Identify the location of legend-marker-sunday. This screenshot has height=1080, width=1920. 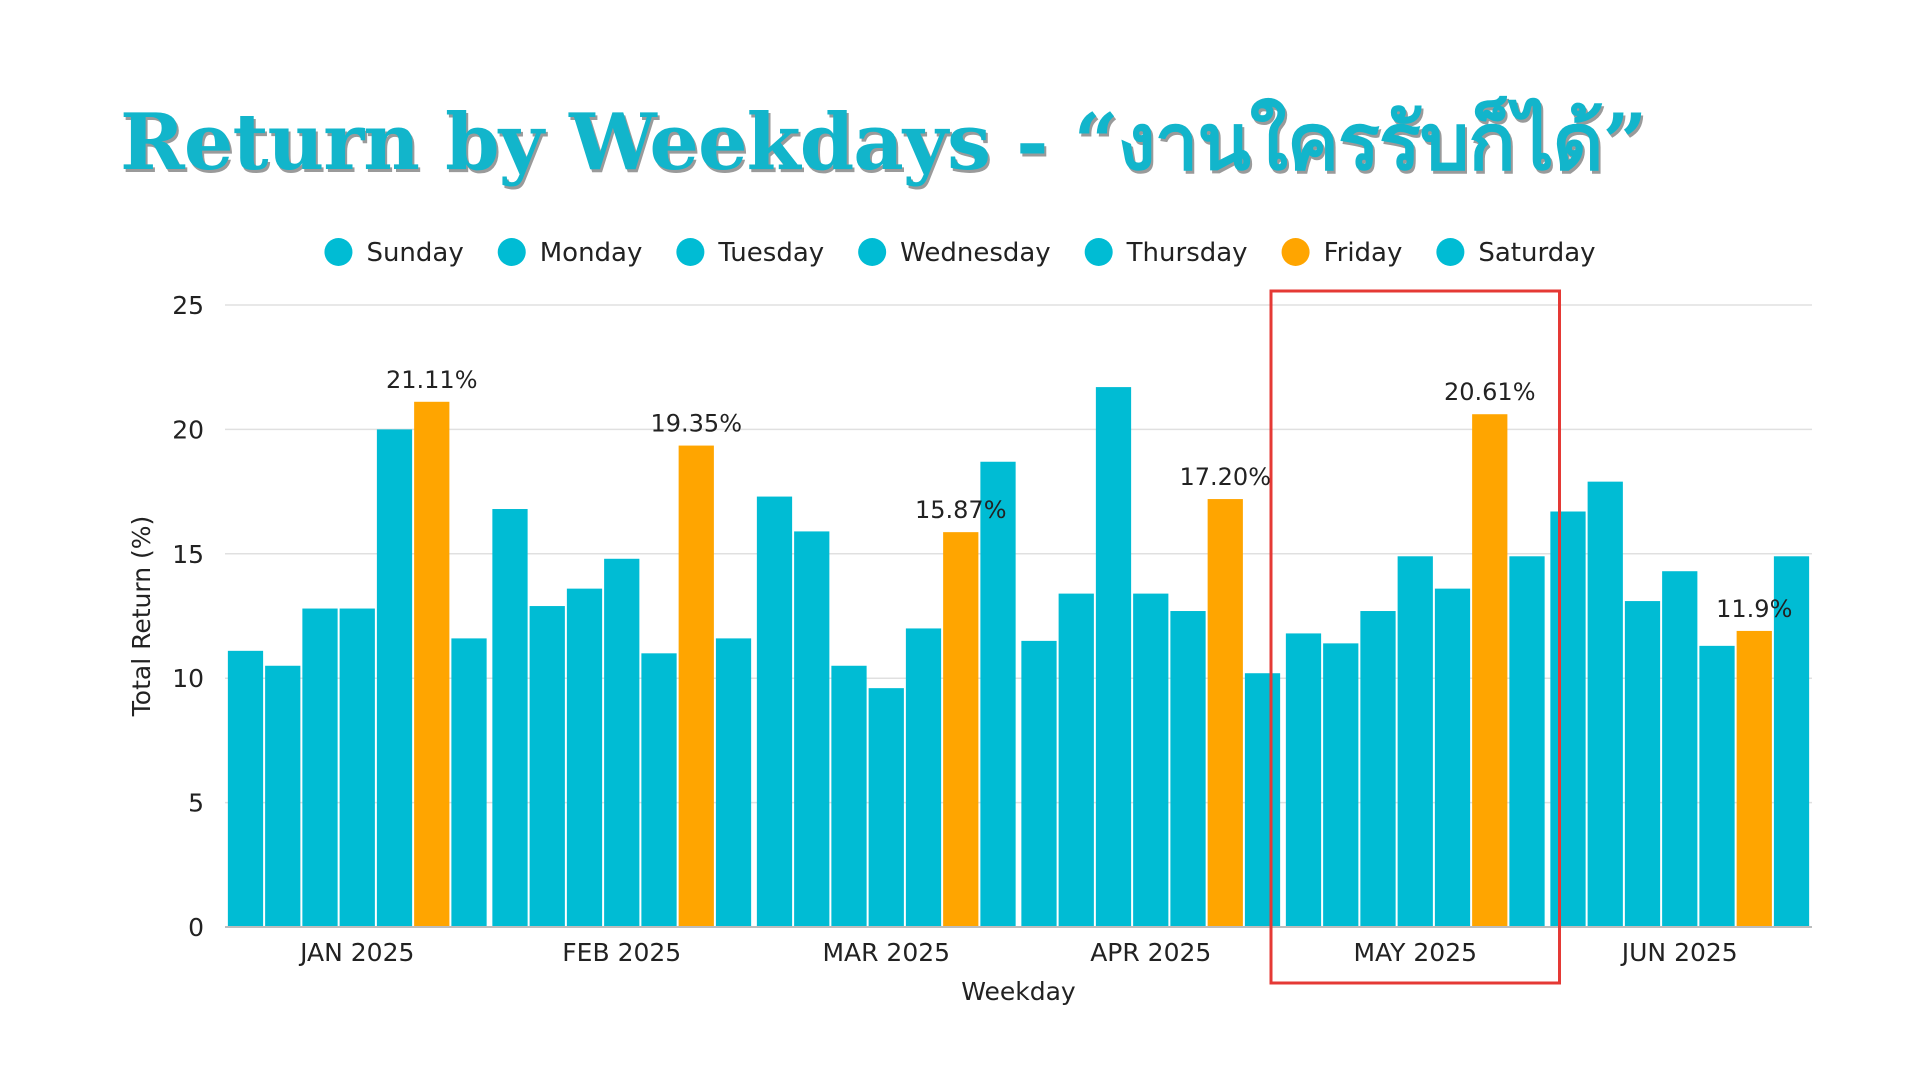
(338, 252).